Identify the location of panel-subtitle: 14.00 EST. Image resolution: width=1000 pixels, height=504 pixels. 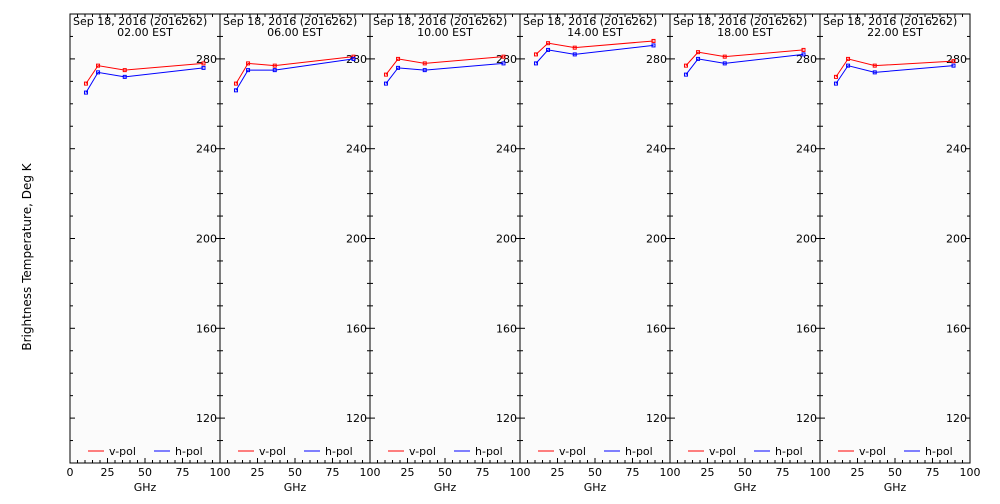
(595, 32).